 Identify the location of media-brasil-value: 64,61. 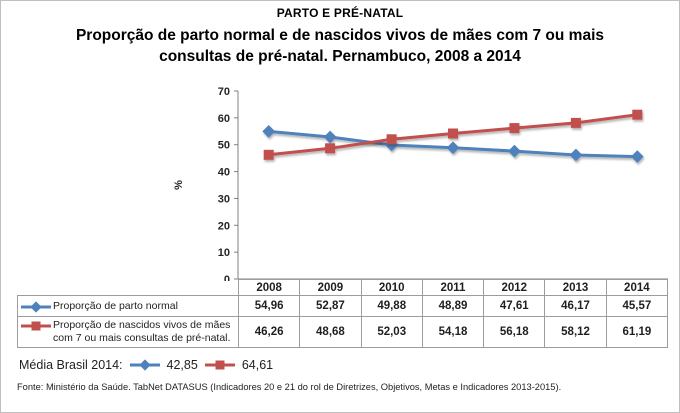
(257, 365).